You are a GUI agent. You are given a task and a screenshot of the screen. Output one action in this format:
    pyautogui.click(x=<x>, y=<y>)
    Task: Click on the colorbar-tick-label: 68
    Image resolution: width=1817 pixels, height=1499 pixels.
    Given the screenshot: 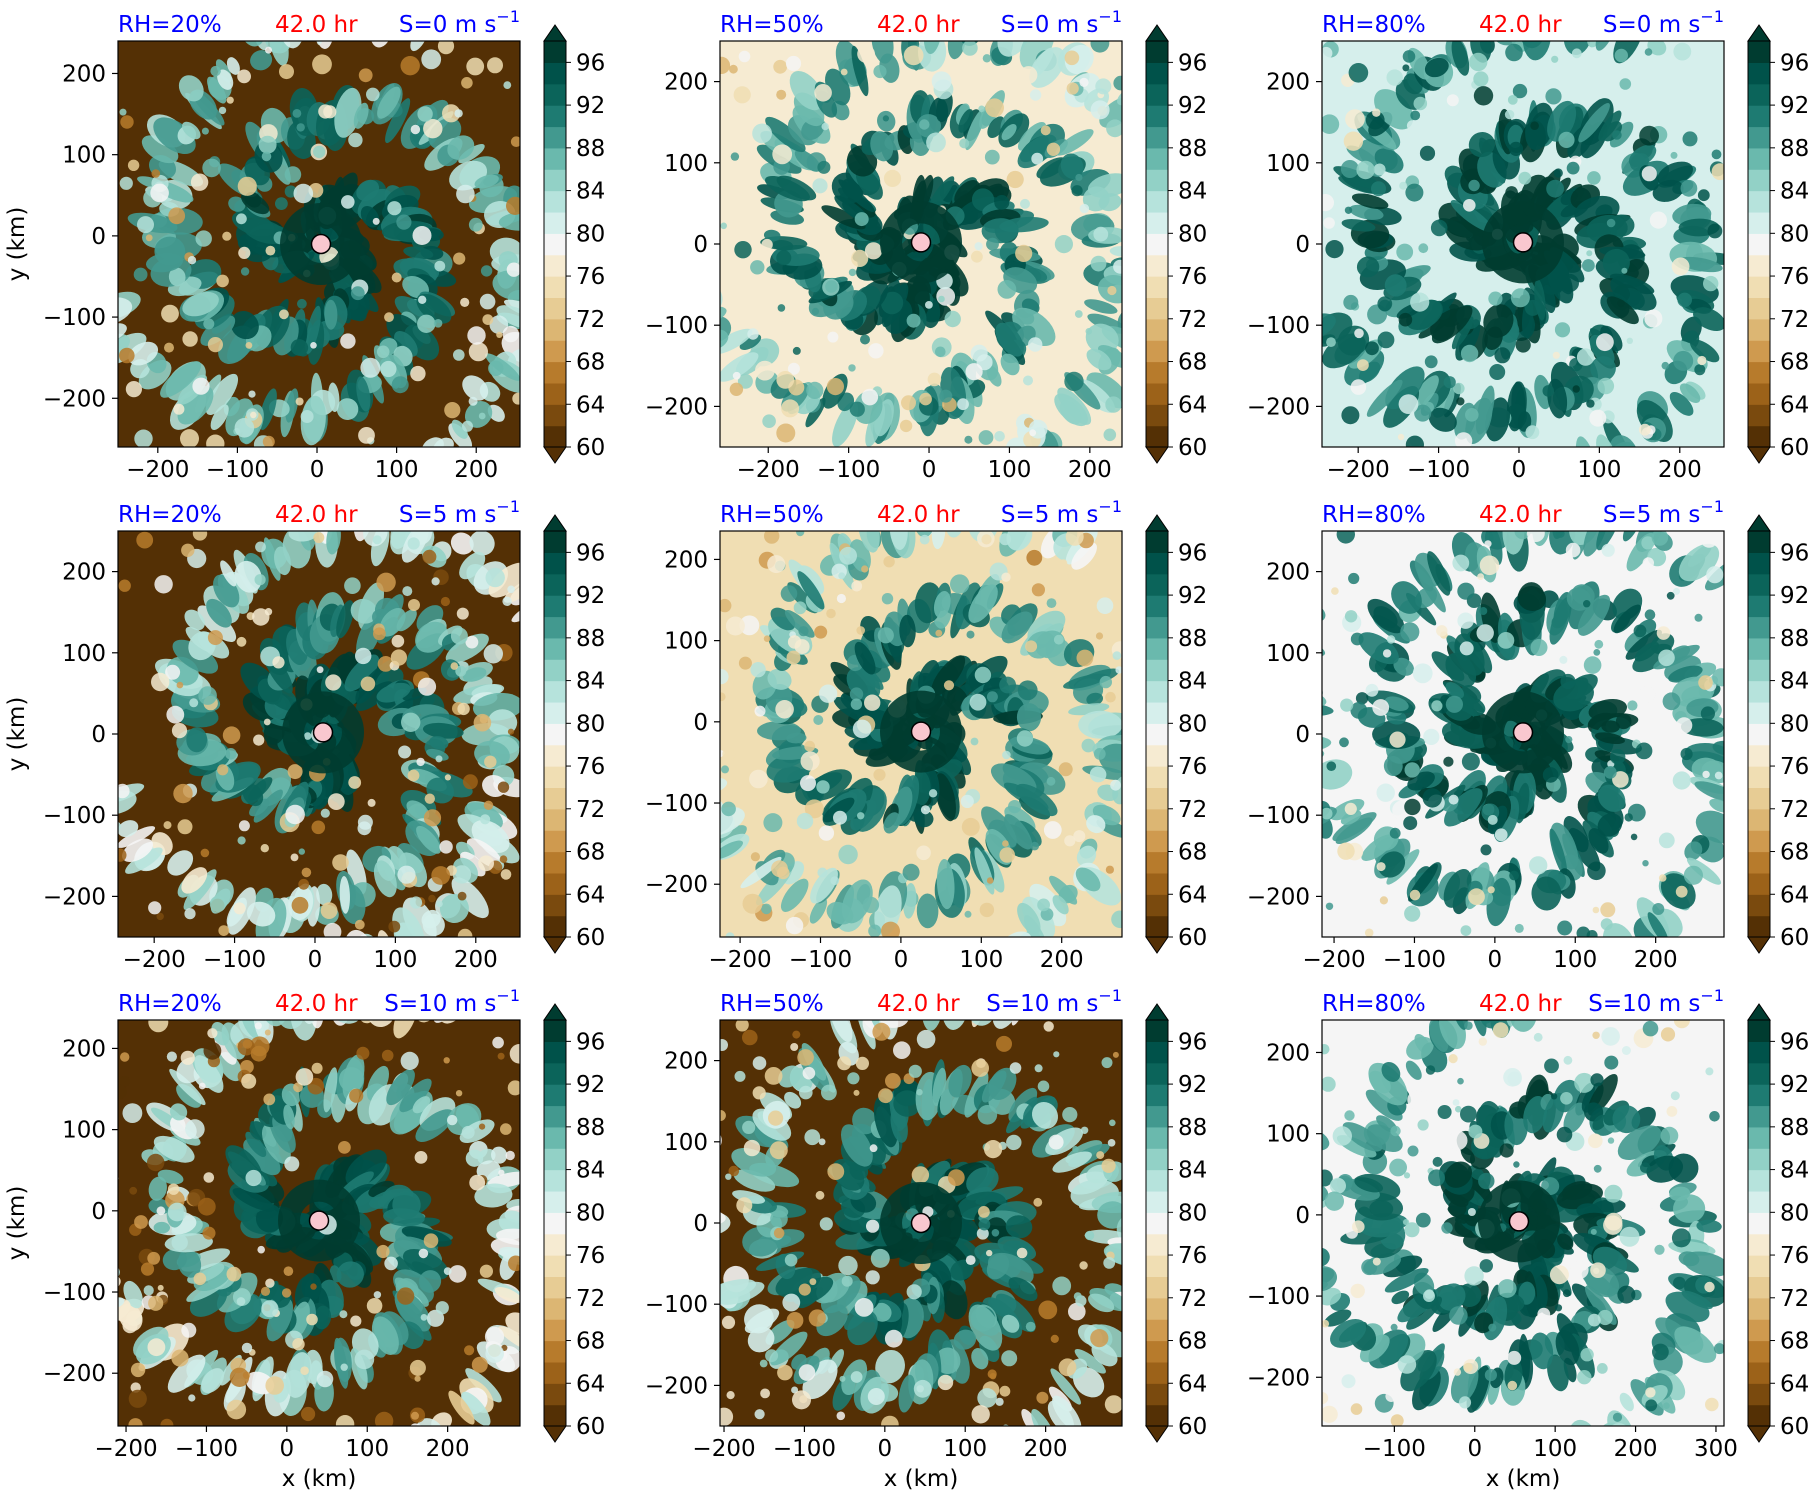 What is the action you would take?
    pyautogui.click(x=1794, y=1342)
    